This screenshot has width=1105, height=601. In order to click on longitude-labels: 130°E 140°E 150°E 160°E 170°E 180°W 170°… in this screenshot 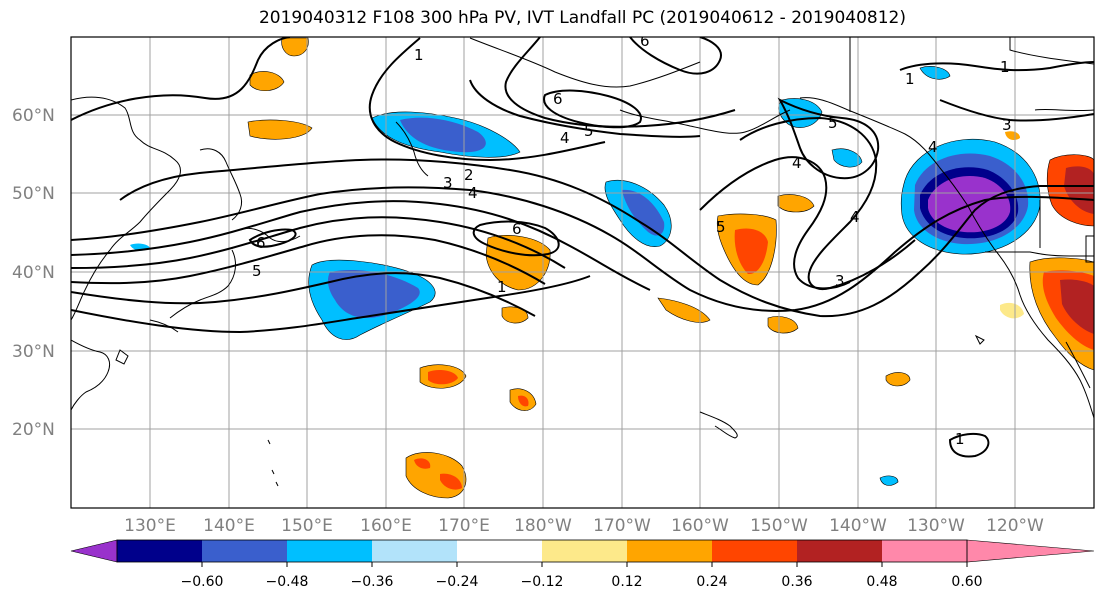, I will do `click(584, 526)`.